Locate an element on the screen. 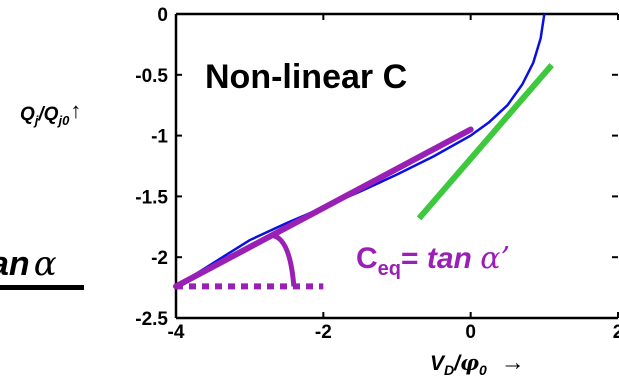 This screenshot has width=619, height=383. x-tick-label: -2 is located at coordinates (323, 332).